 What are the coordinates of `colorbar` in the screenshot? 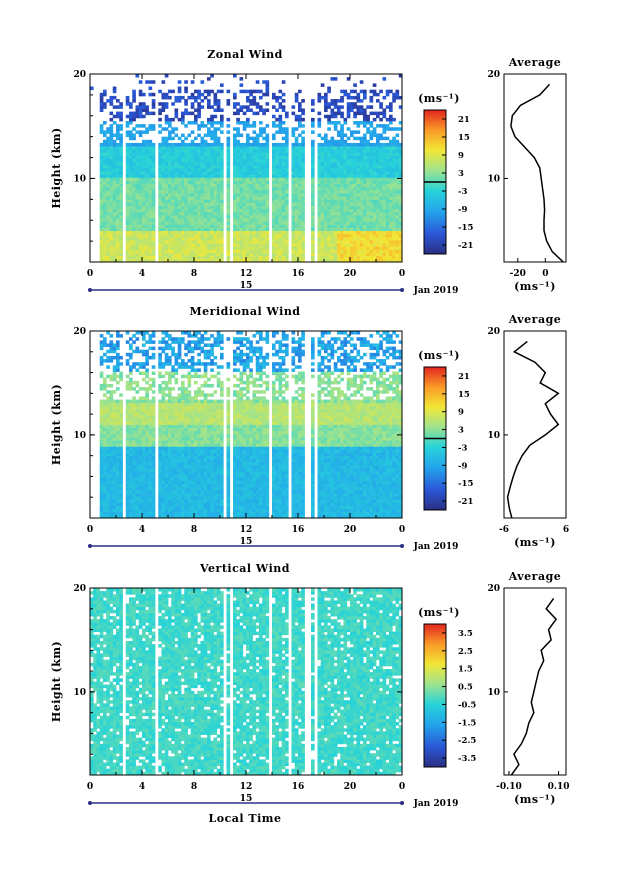 It's located at (435, 695).